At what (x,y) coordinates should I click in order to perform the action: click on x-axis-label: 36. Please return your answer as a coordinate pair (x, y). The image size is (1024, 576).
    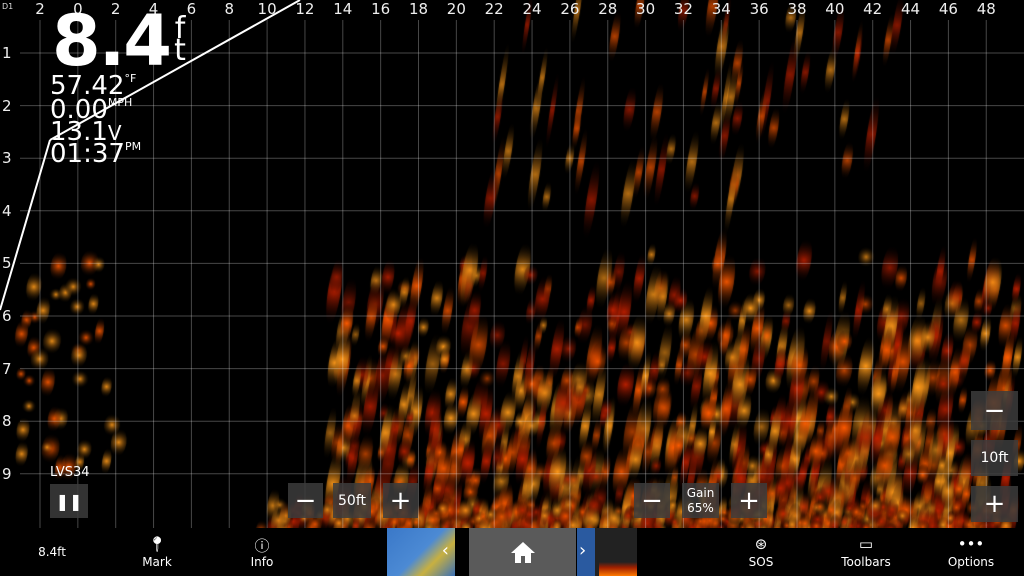
    Looking at the image, I should click on (759, 9).